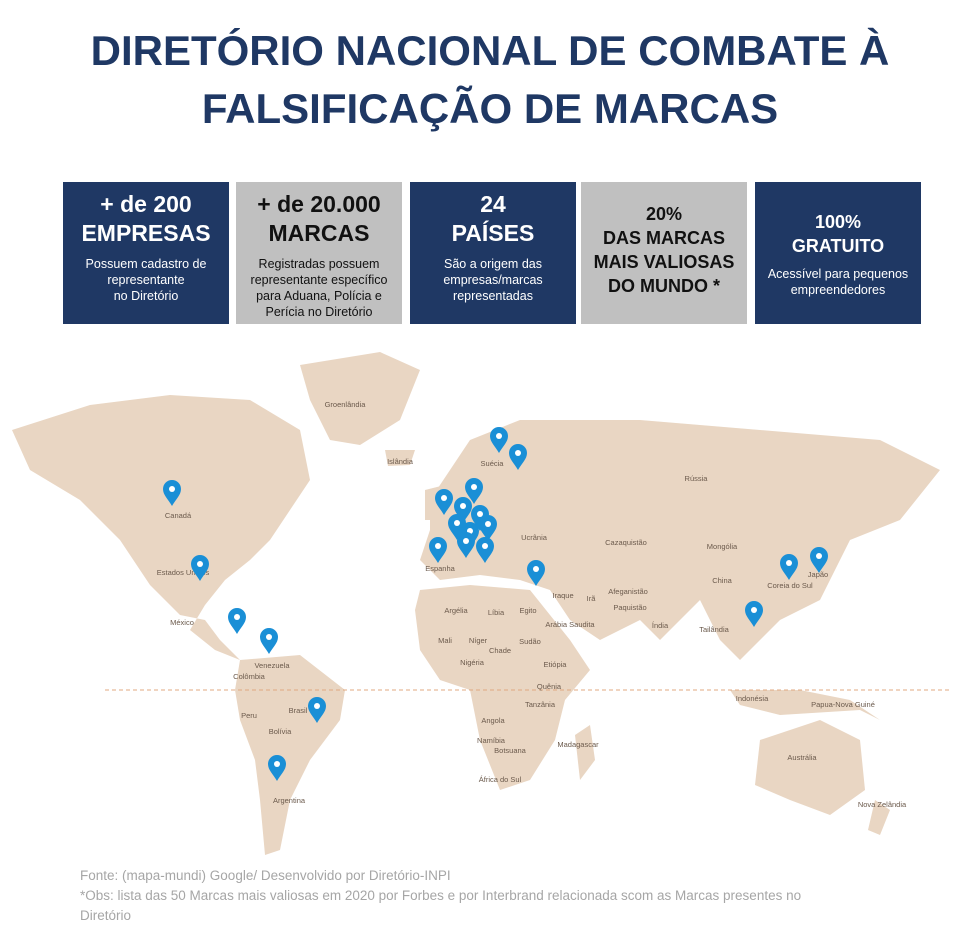 The width and height of the screenshot is (980, 938). Describe the element at coordinates (500, 650) in the screenshot. I see `map-label: Chade` at that location.